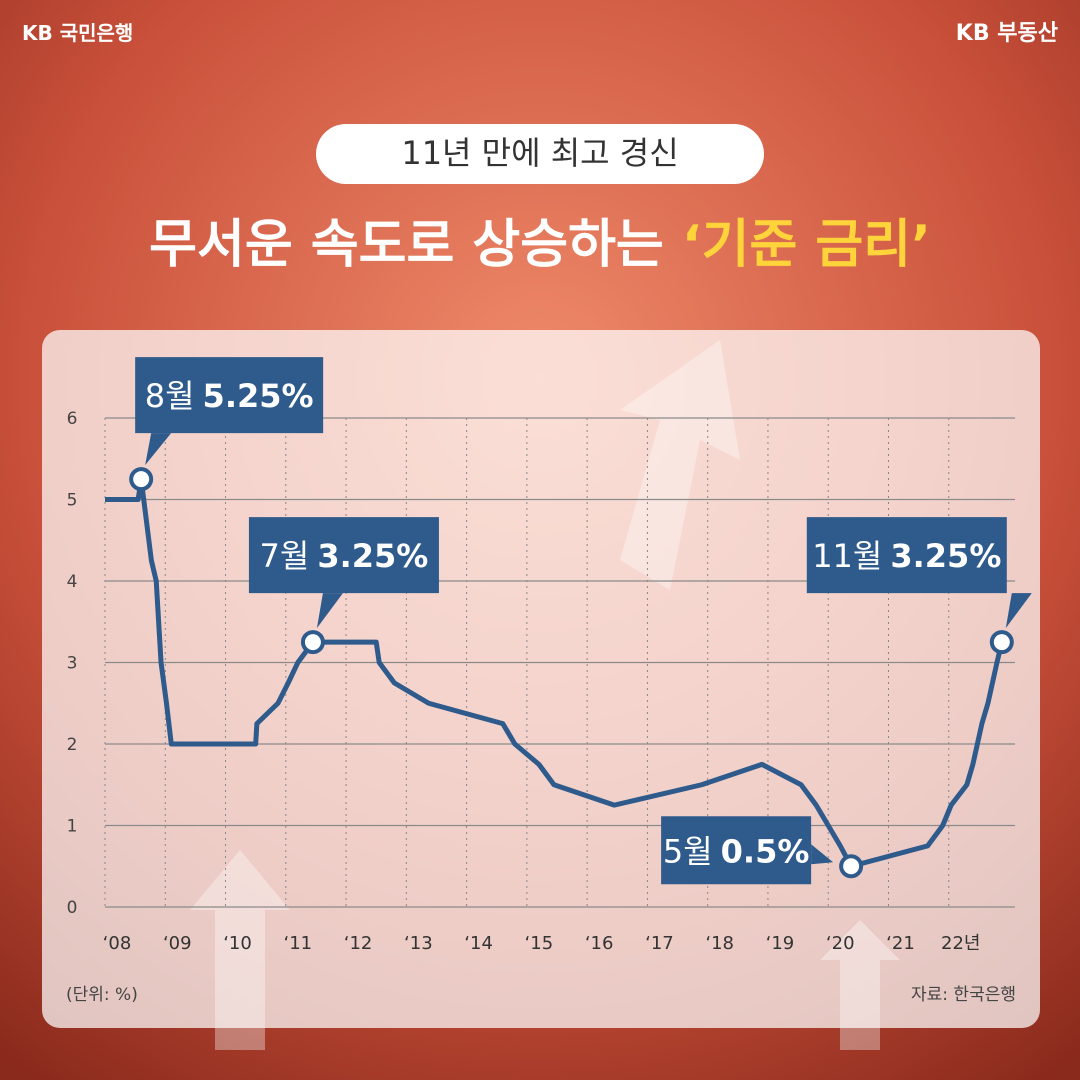 The height and width of the screenshot is (1084, 1080). What do you see at coordinates (72, 419) in the screenshot?
I see `y-tick-label: 6` at bounding box center [72, 419].